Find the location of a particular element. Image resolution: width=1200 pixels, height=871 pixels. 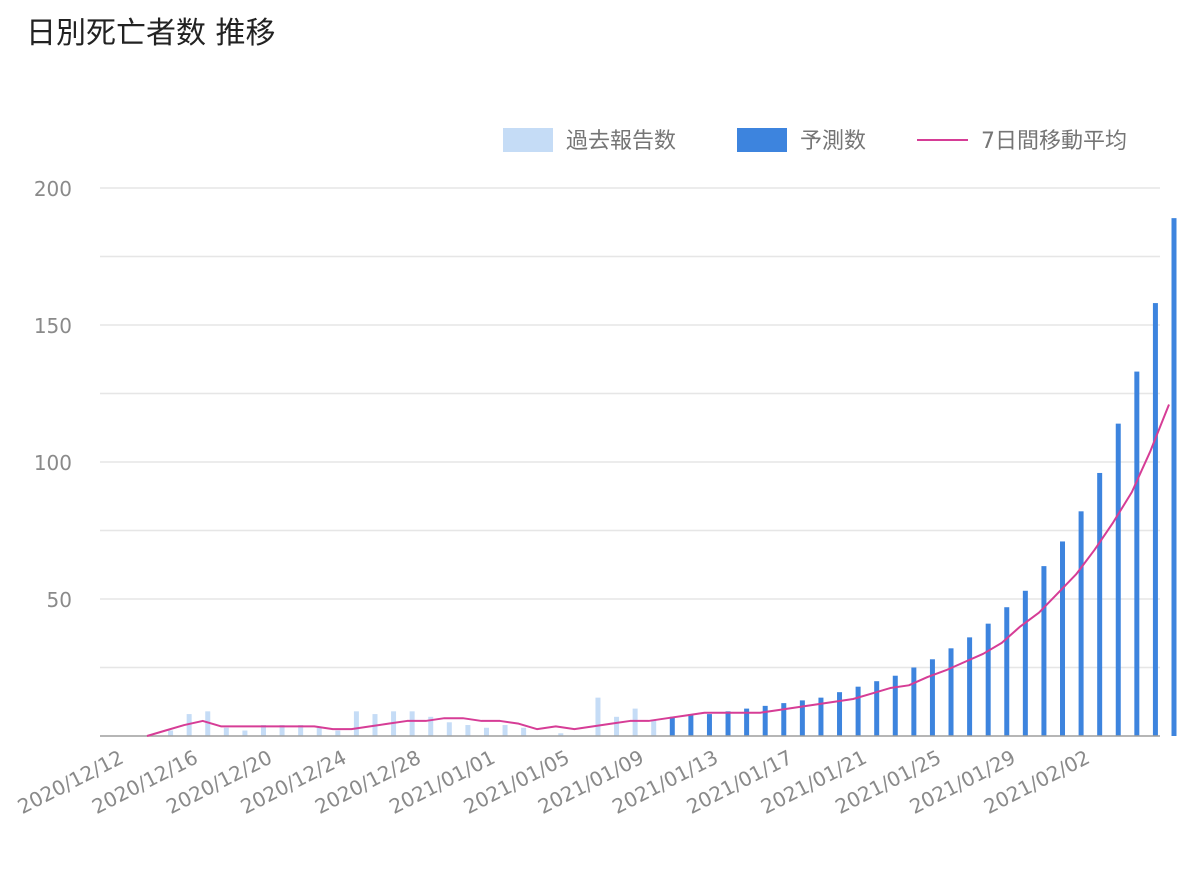

chart-title: 日別死亡者数 推移 is located at coordinates (151, 33).